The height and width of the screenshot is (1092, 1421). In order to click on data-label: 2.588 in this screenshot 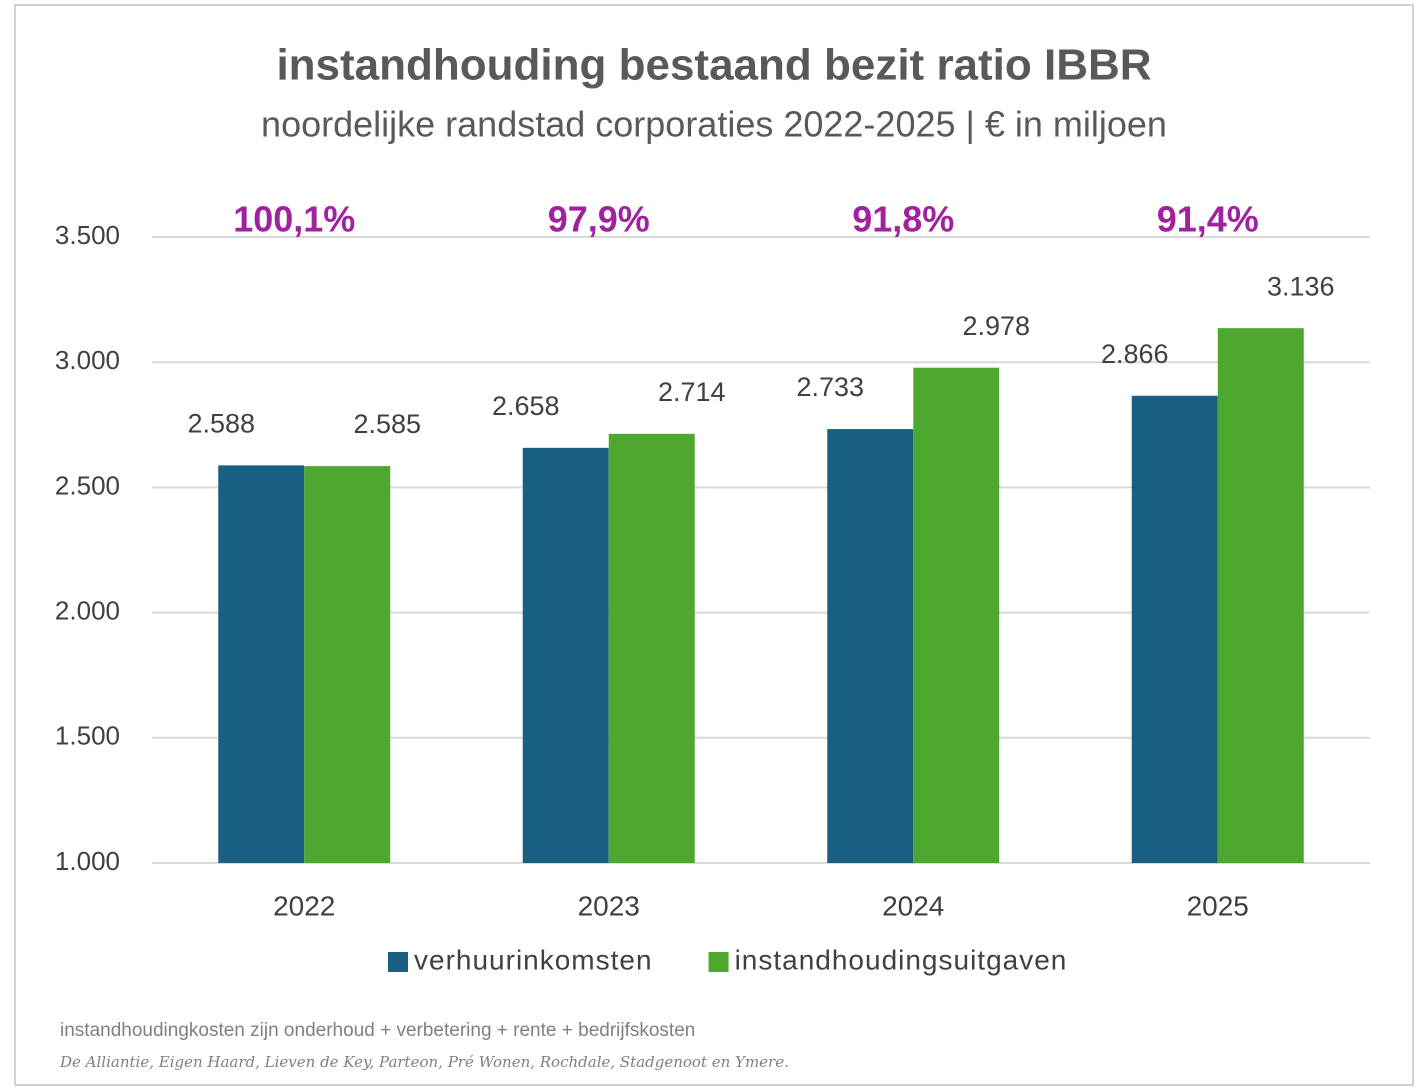, I will do `click(221, 423)`.